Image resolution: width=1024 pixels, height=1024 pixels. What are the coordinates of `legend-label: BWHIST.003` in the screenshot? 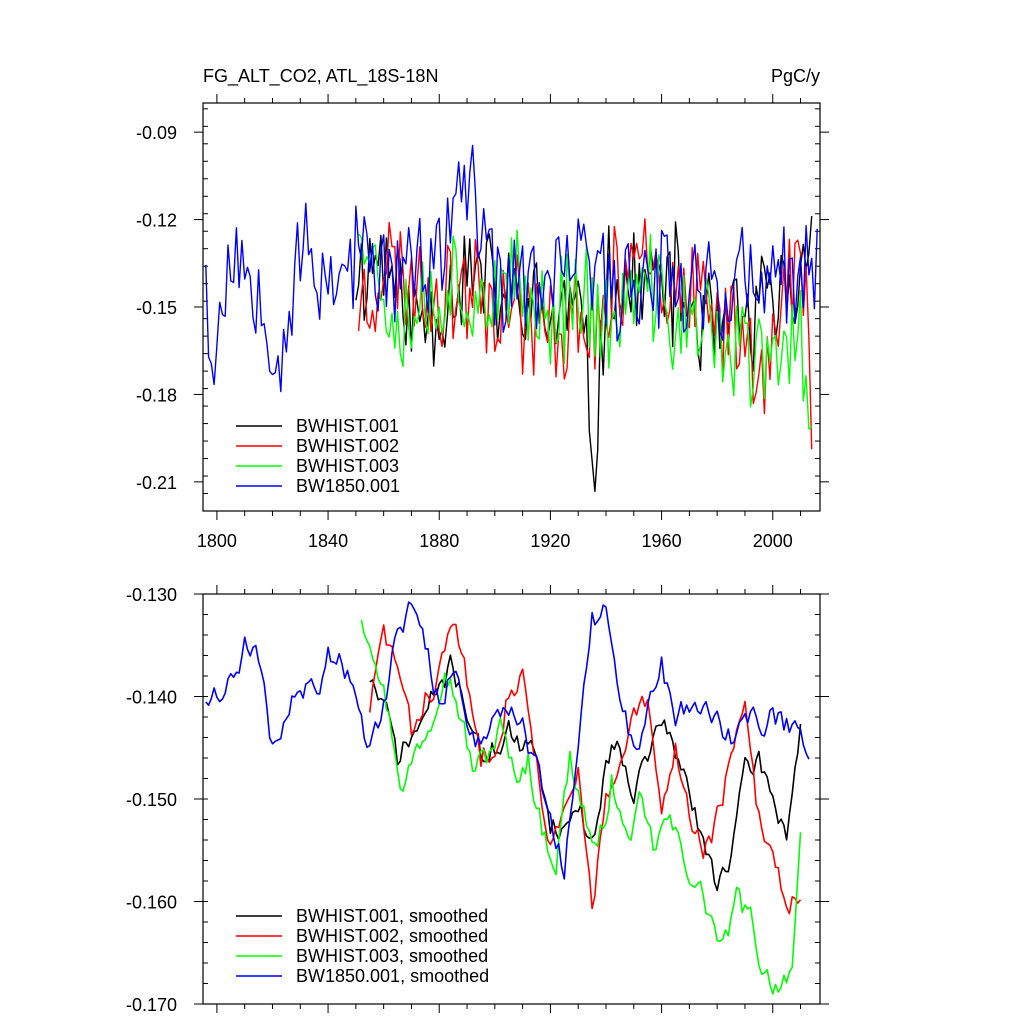 It's located at (347, 466).